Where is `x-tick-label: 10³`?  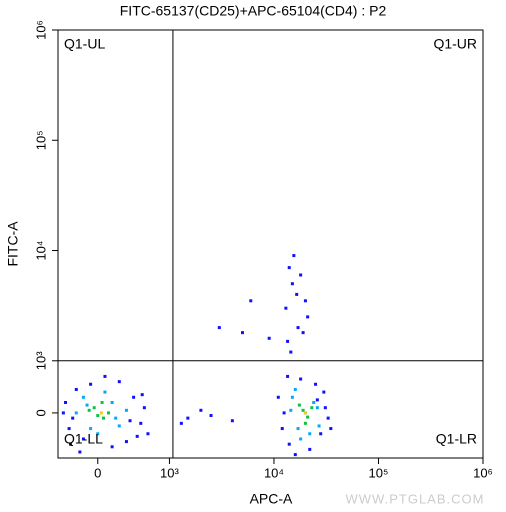
x-tick-label: 10³ is located at coordinates (169, 472).